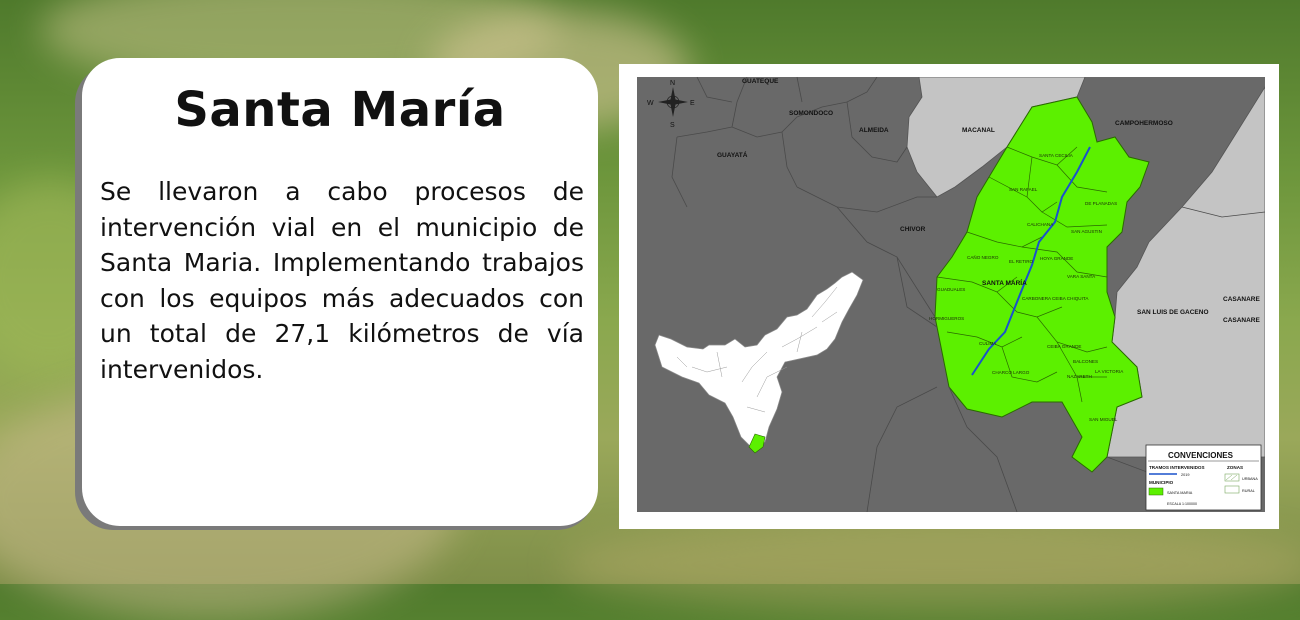 This screenshot has width=1300, height=620. I want to click on label-macanal: MACANAL, so click(978, 130).